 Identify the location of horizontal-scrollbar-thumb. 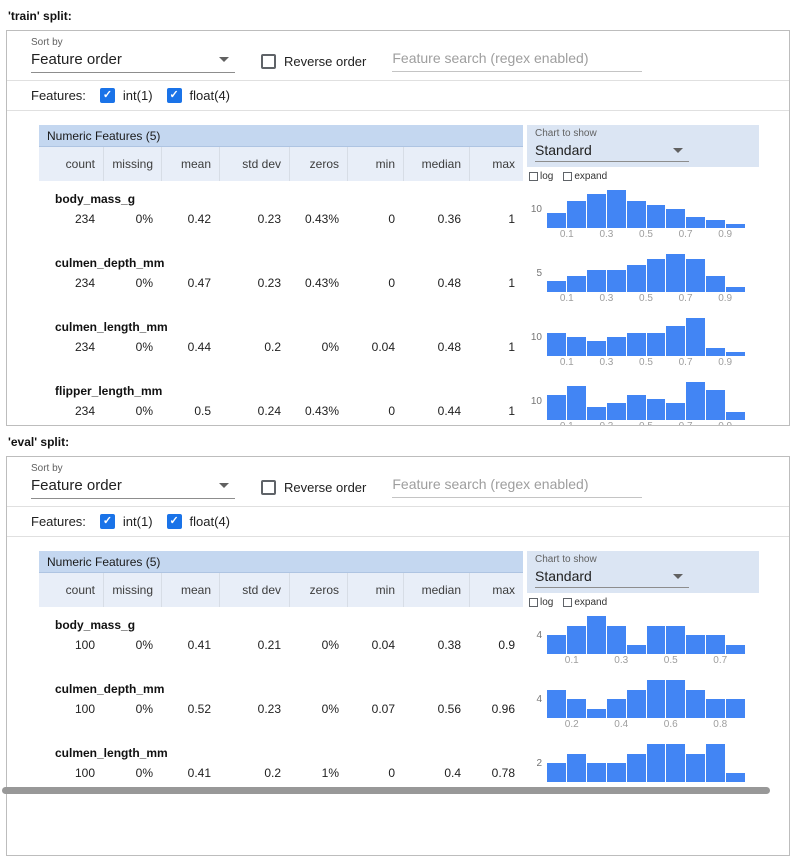
(386, 790).